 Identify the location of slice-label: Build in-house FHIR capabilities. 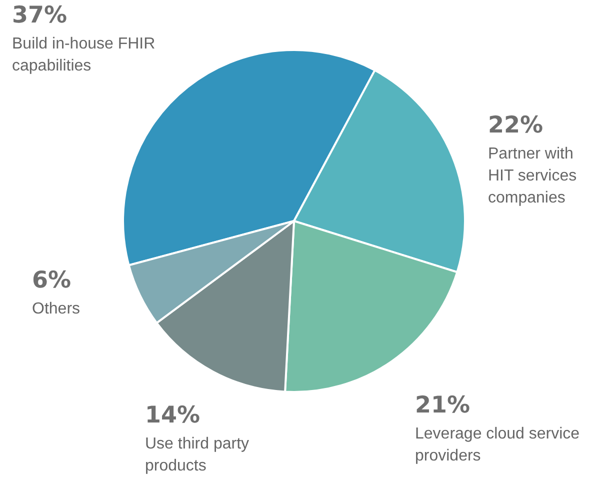
(84, 54).